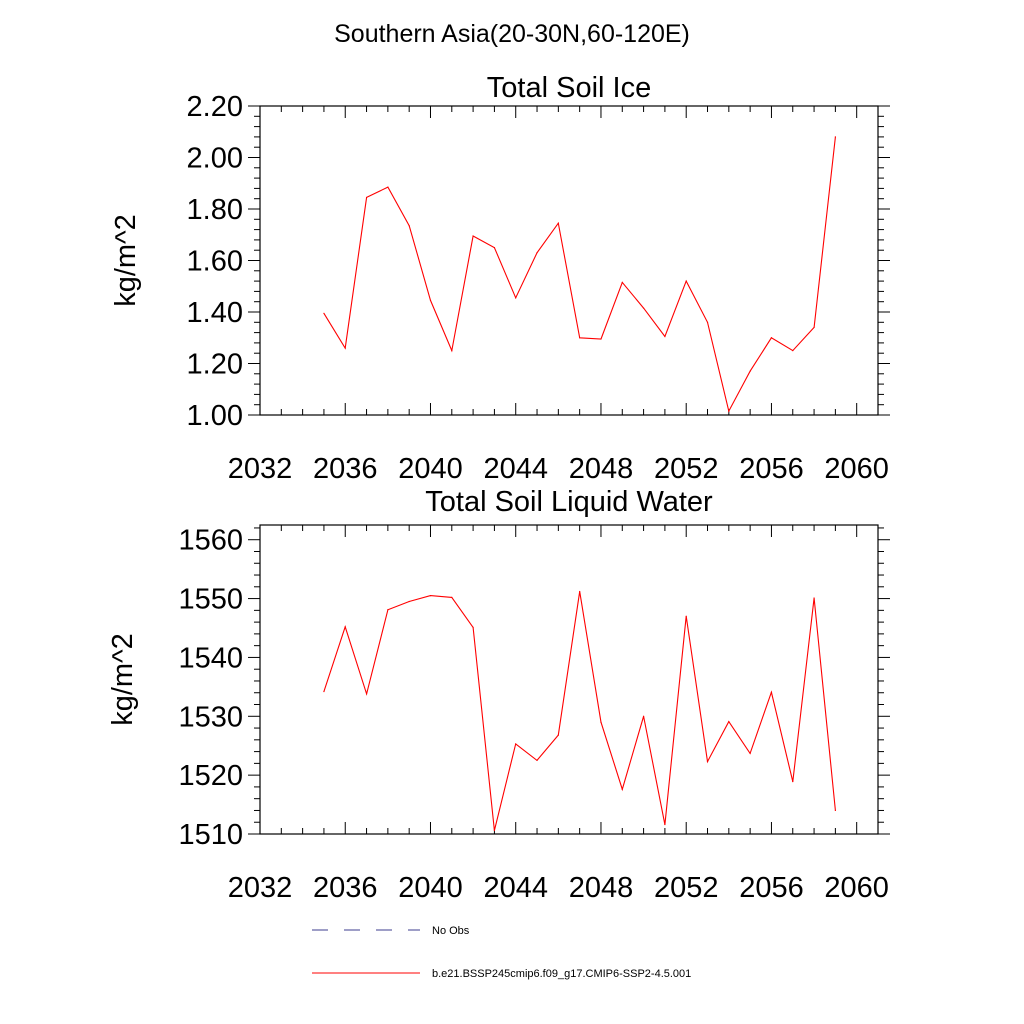 The height and width of the screenshot is (1024, 1024). I want to click on chart2-data-point-2037, so click(366, 694).